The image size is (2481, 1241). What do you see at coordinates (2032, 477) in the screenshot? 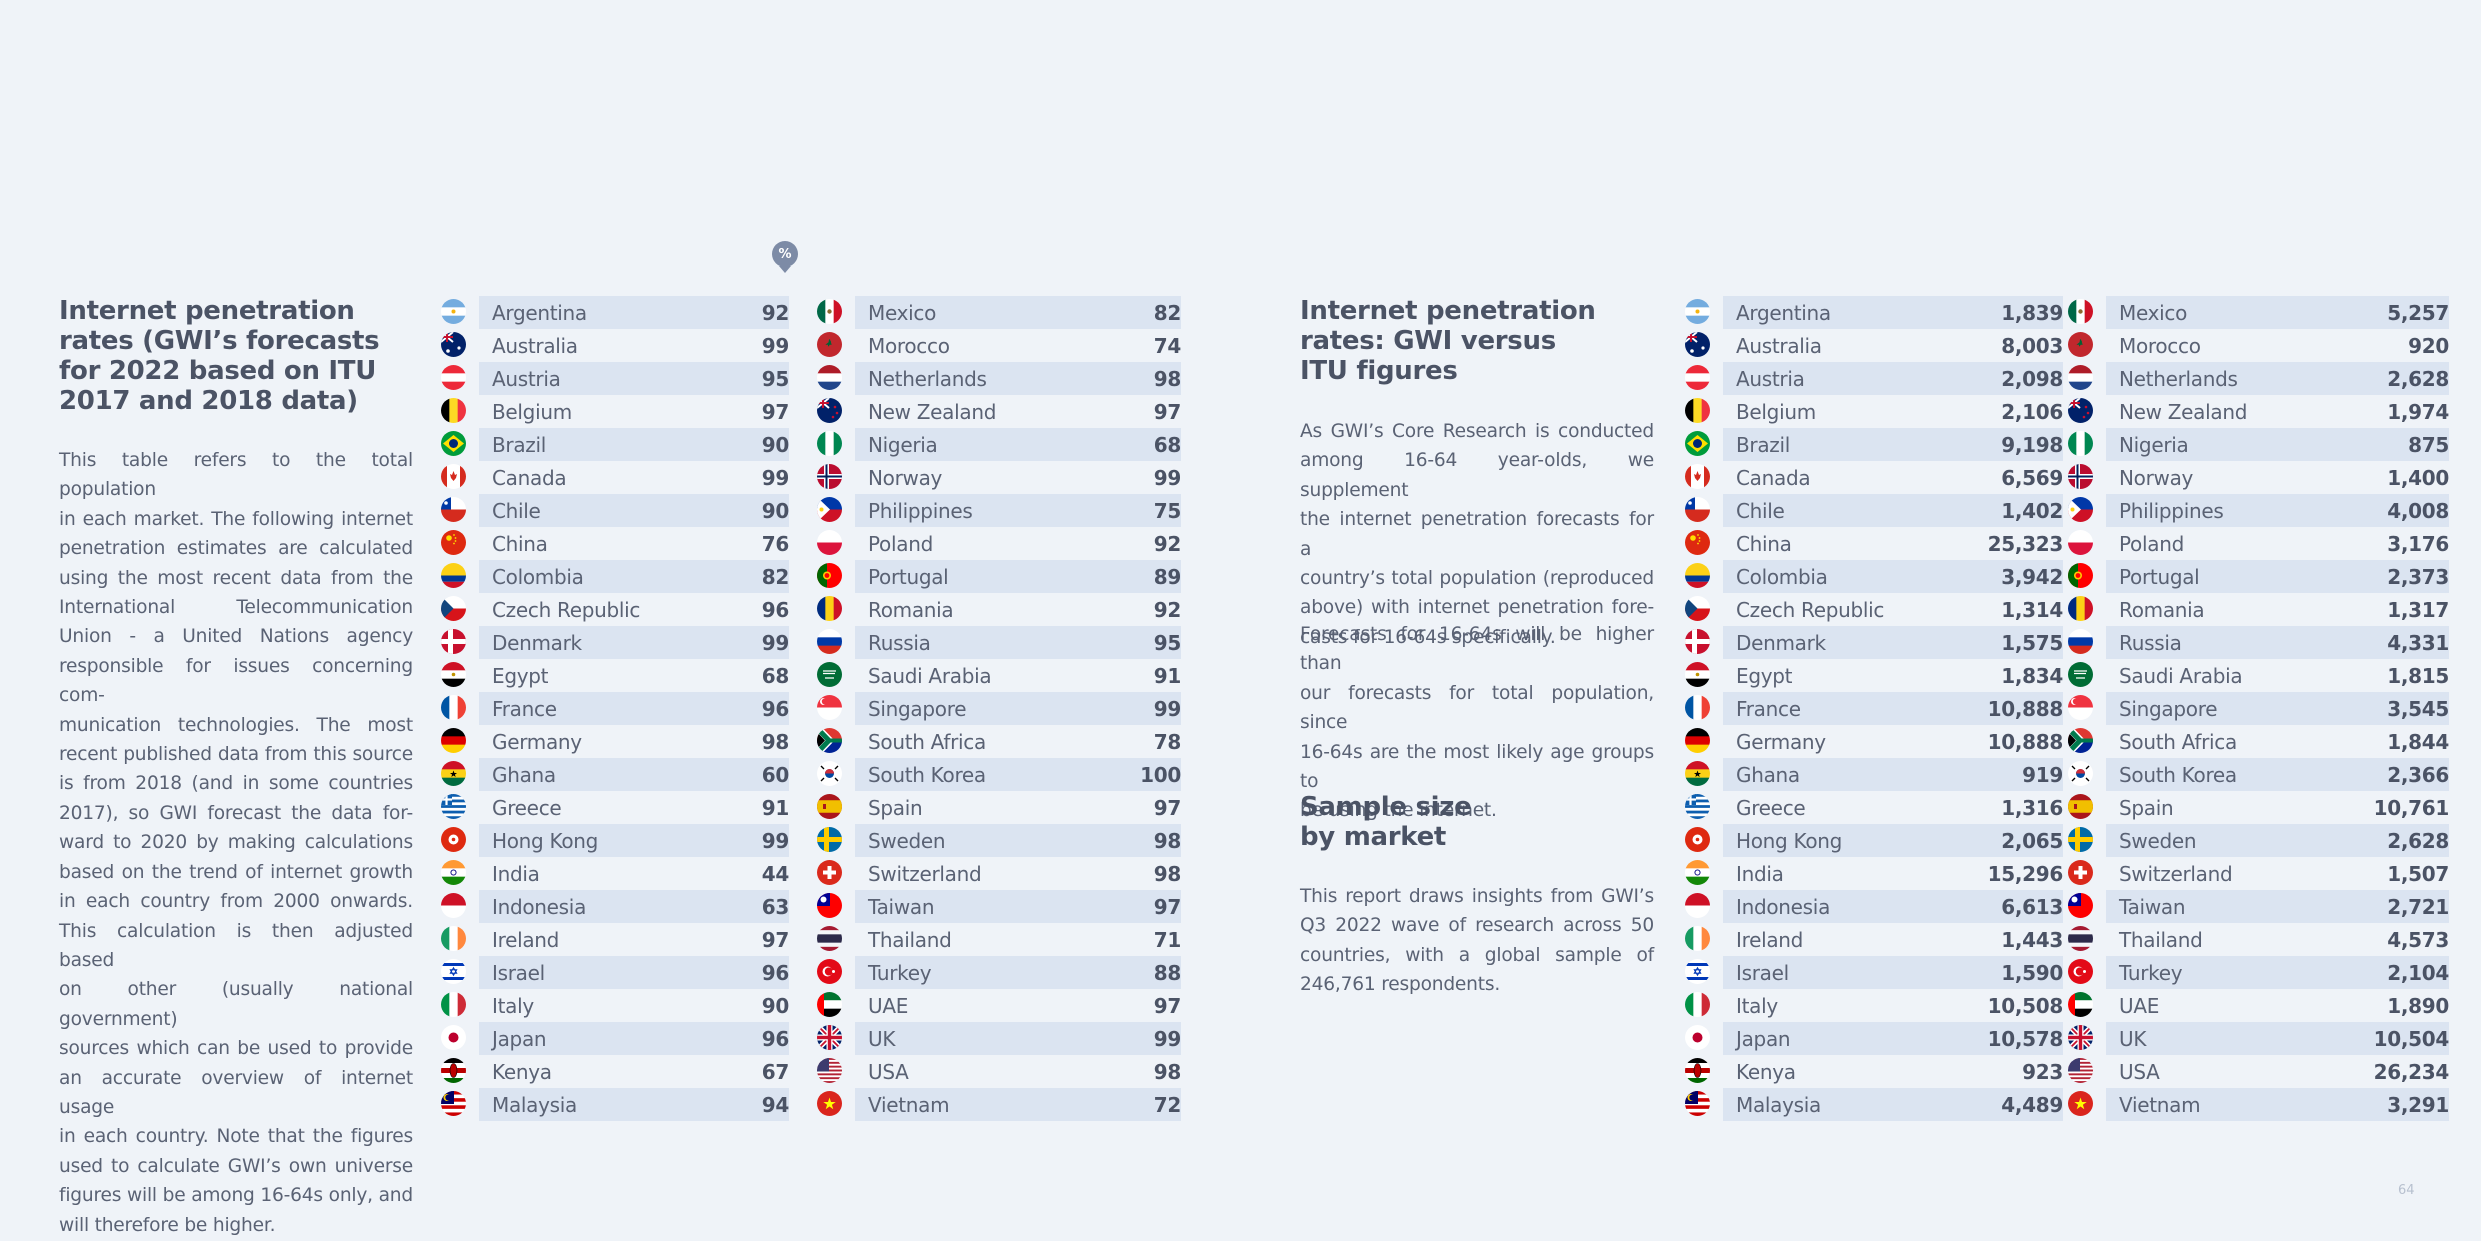
I see `row-value: 6,569` at bounding box center [2032, 477].